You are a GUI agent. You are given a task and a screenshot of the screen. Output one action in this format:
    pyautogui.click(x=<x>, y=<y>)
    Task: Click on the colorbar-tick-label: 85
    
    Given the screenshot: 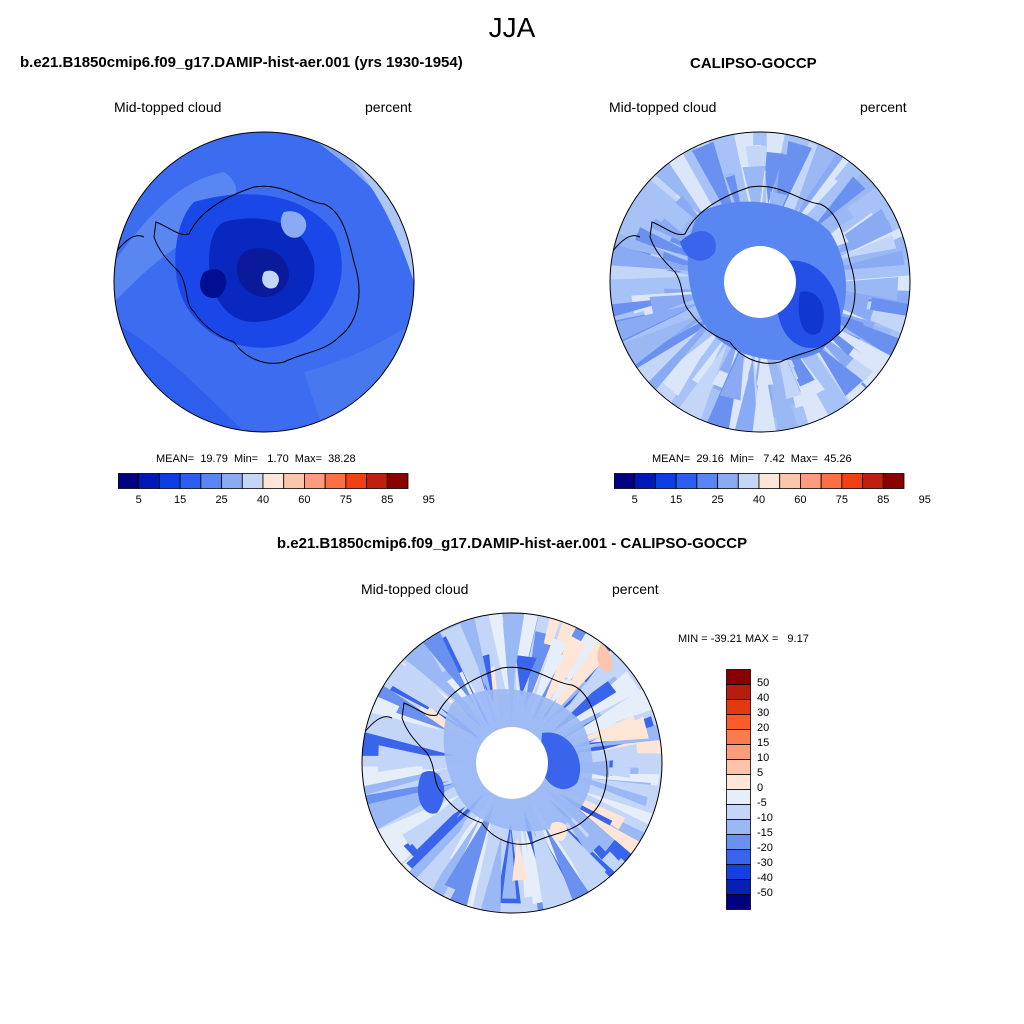 What is the action you would take?
    pyautogui.click(x=883, y=500)
    